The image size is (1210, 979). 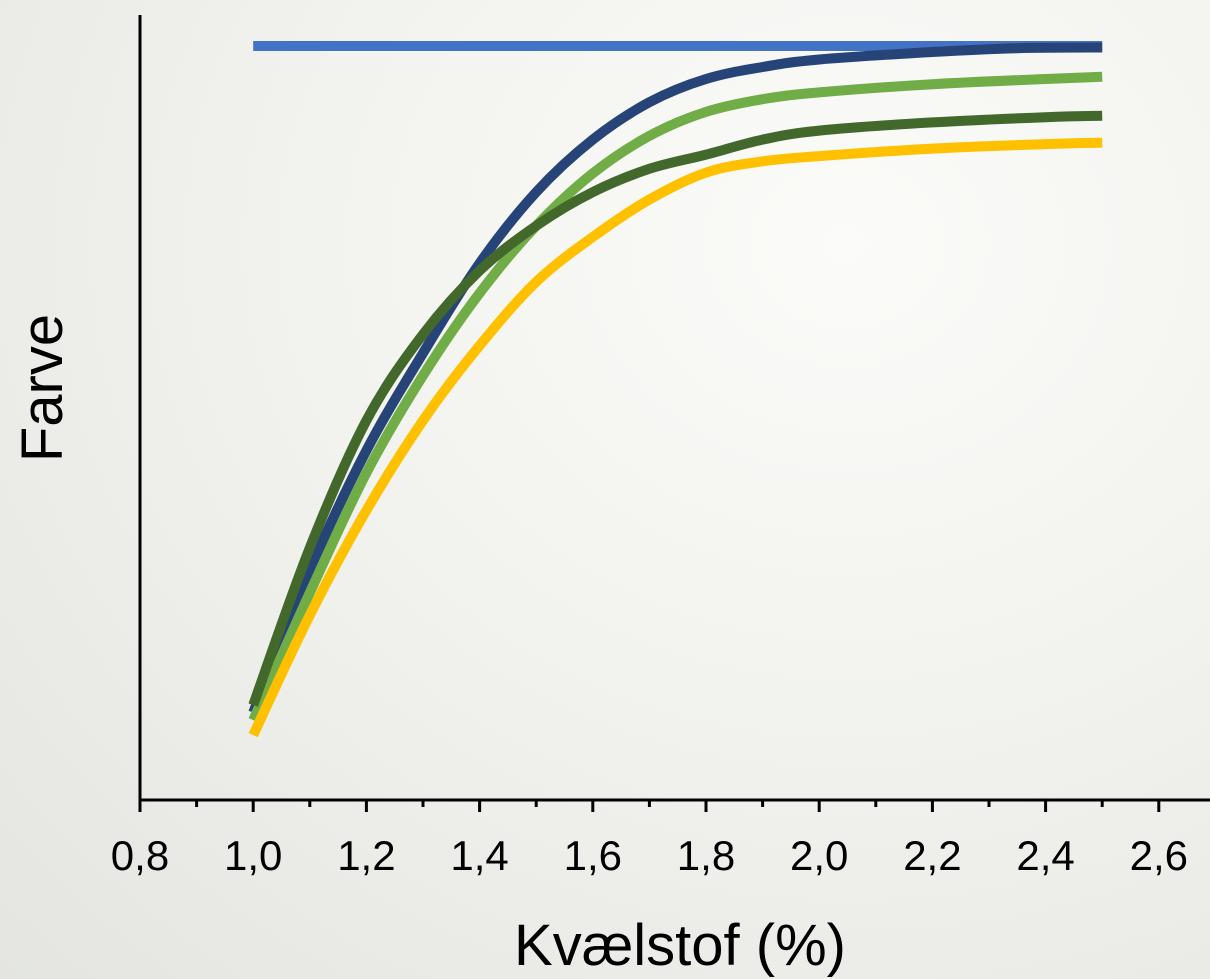 I want to click on x-tick-label: 1,8, so click(x=706, y=855).